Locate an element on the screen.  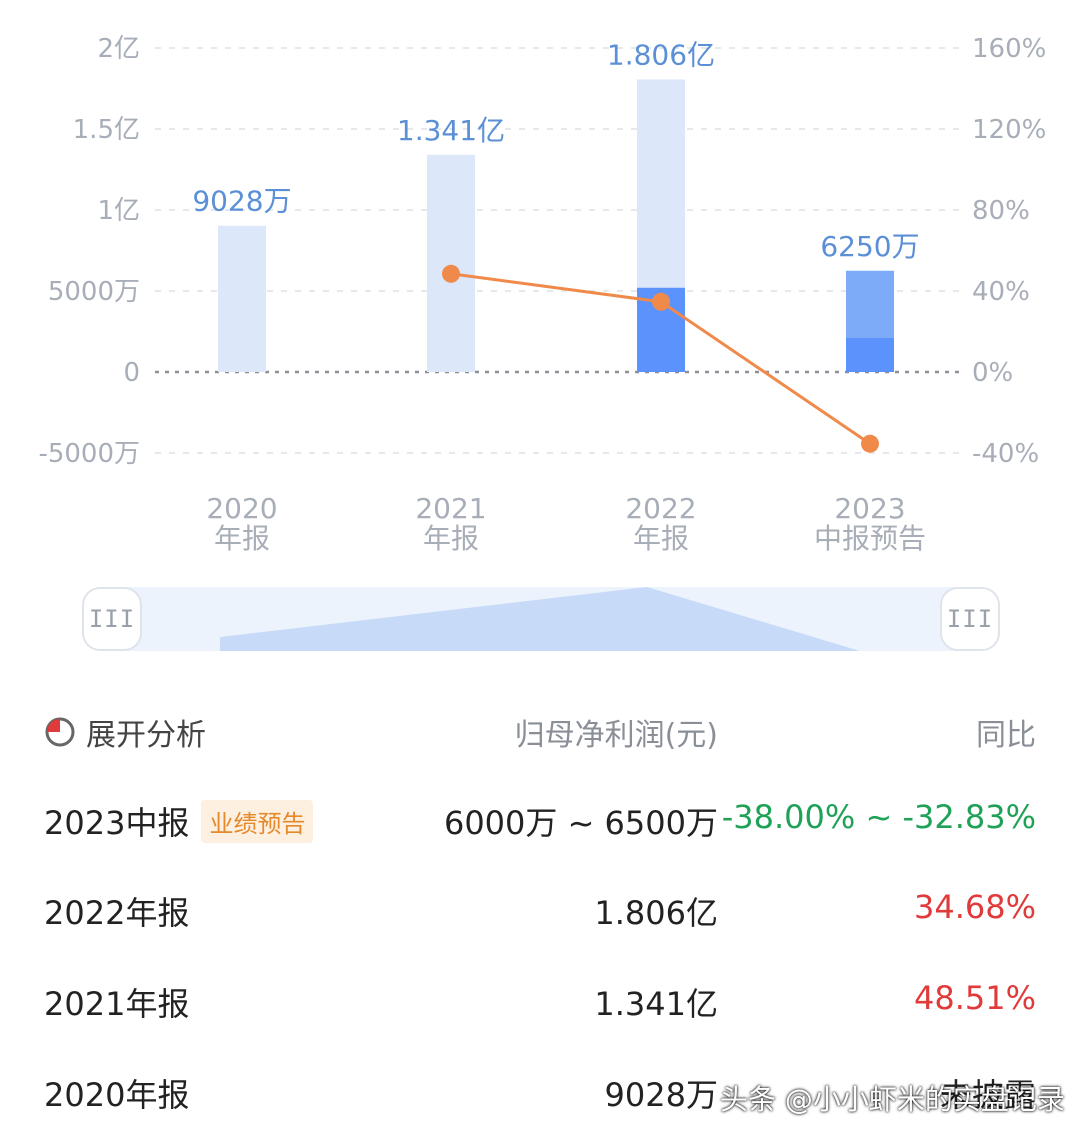
right-axis-tick: 0% is located at coordinates (992, 373).